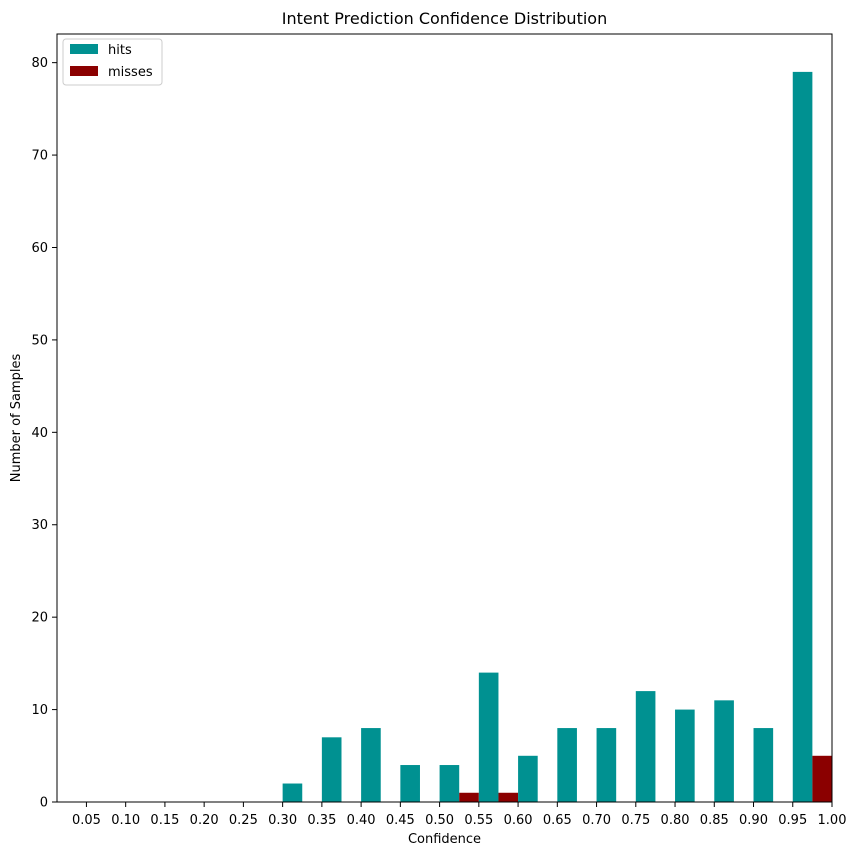  I want to click on x-tick-label: 0.60, so click(518, 820).